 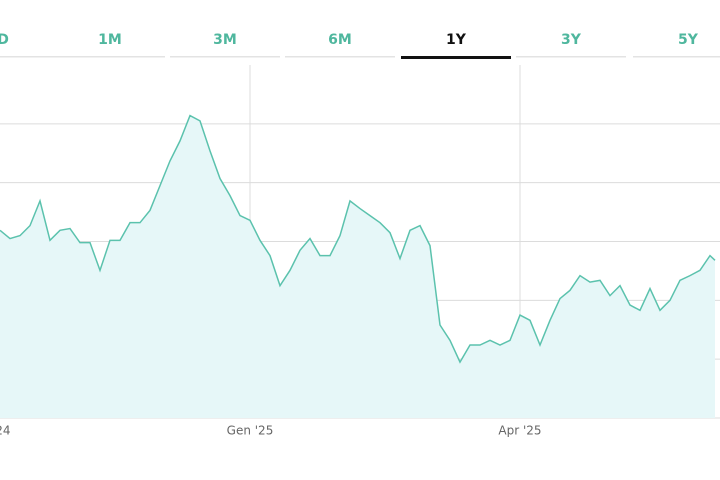 What do you see at coordinates (250, 431) in the screenshot?
I see `x-tick-label: Gen '25` at bounding box center [250, 431].